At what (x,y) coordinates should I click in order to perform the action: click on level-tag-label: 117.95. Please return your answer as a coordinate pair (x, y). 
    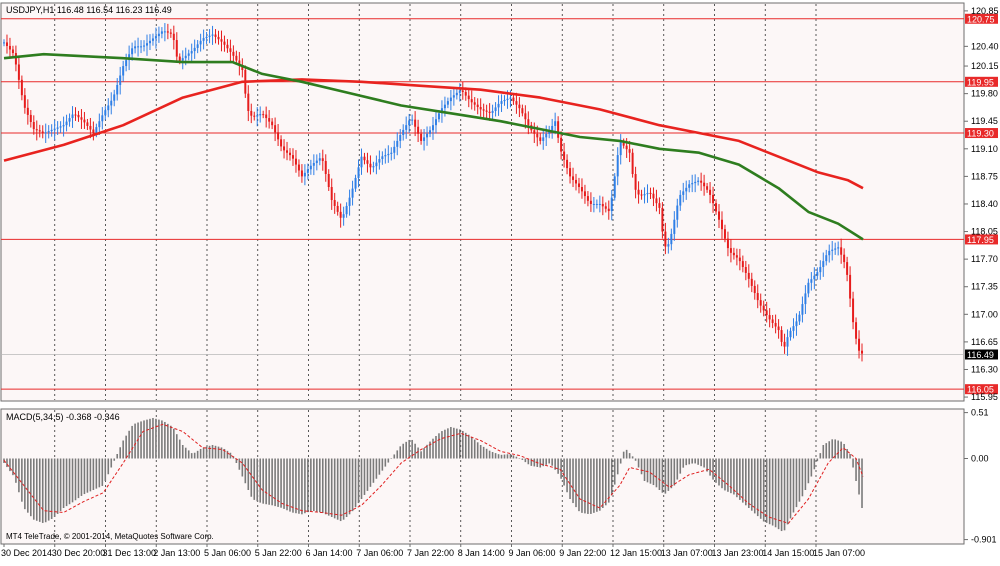
    Looking at the image, I should click on (980, 240).